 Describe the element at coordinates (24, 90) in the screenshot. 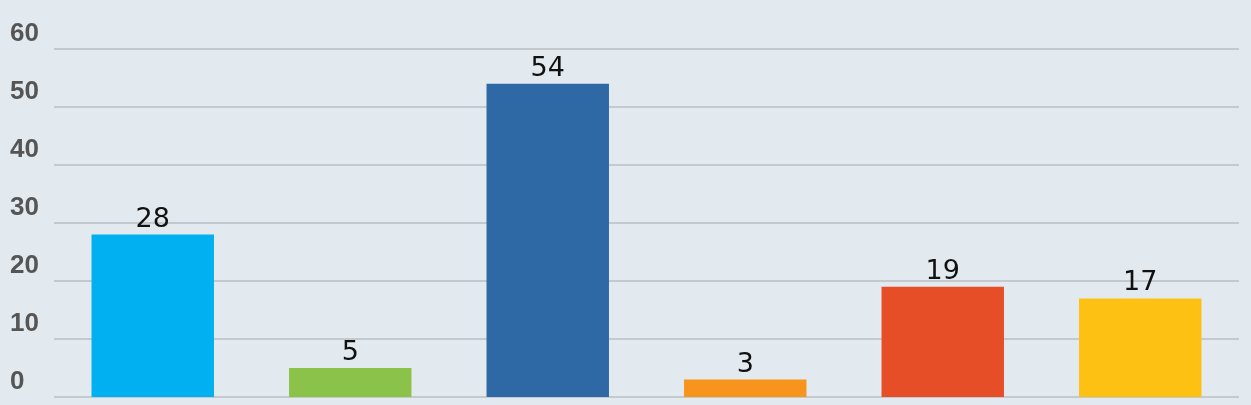

I see `y-tick-label: 50` at that location.